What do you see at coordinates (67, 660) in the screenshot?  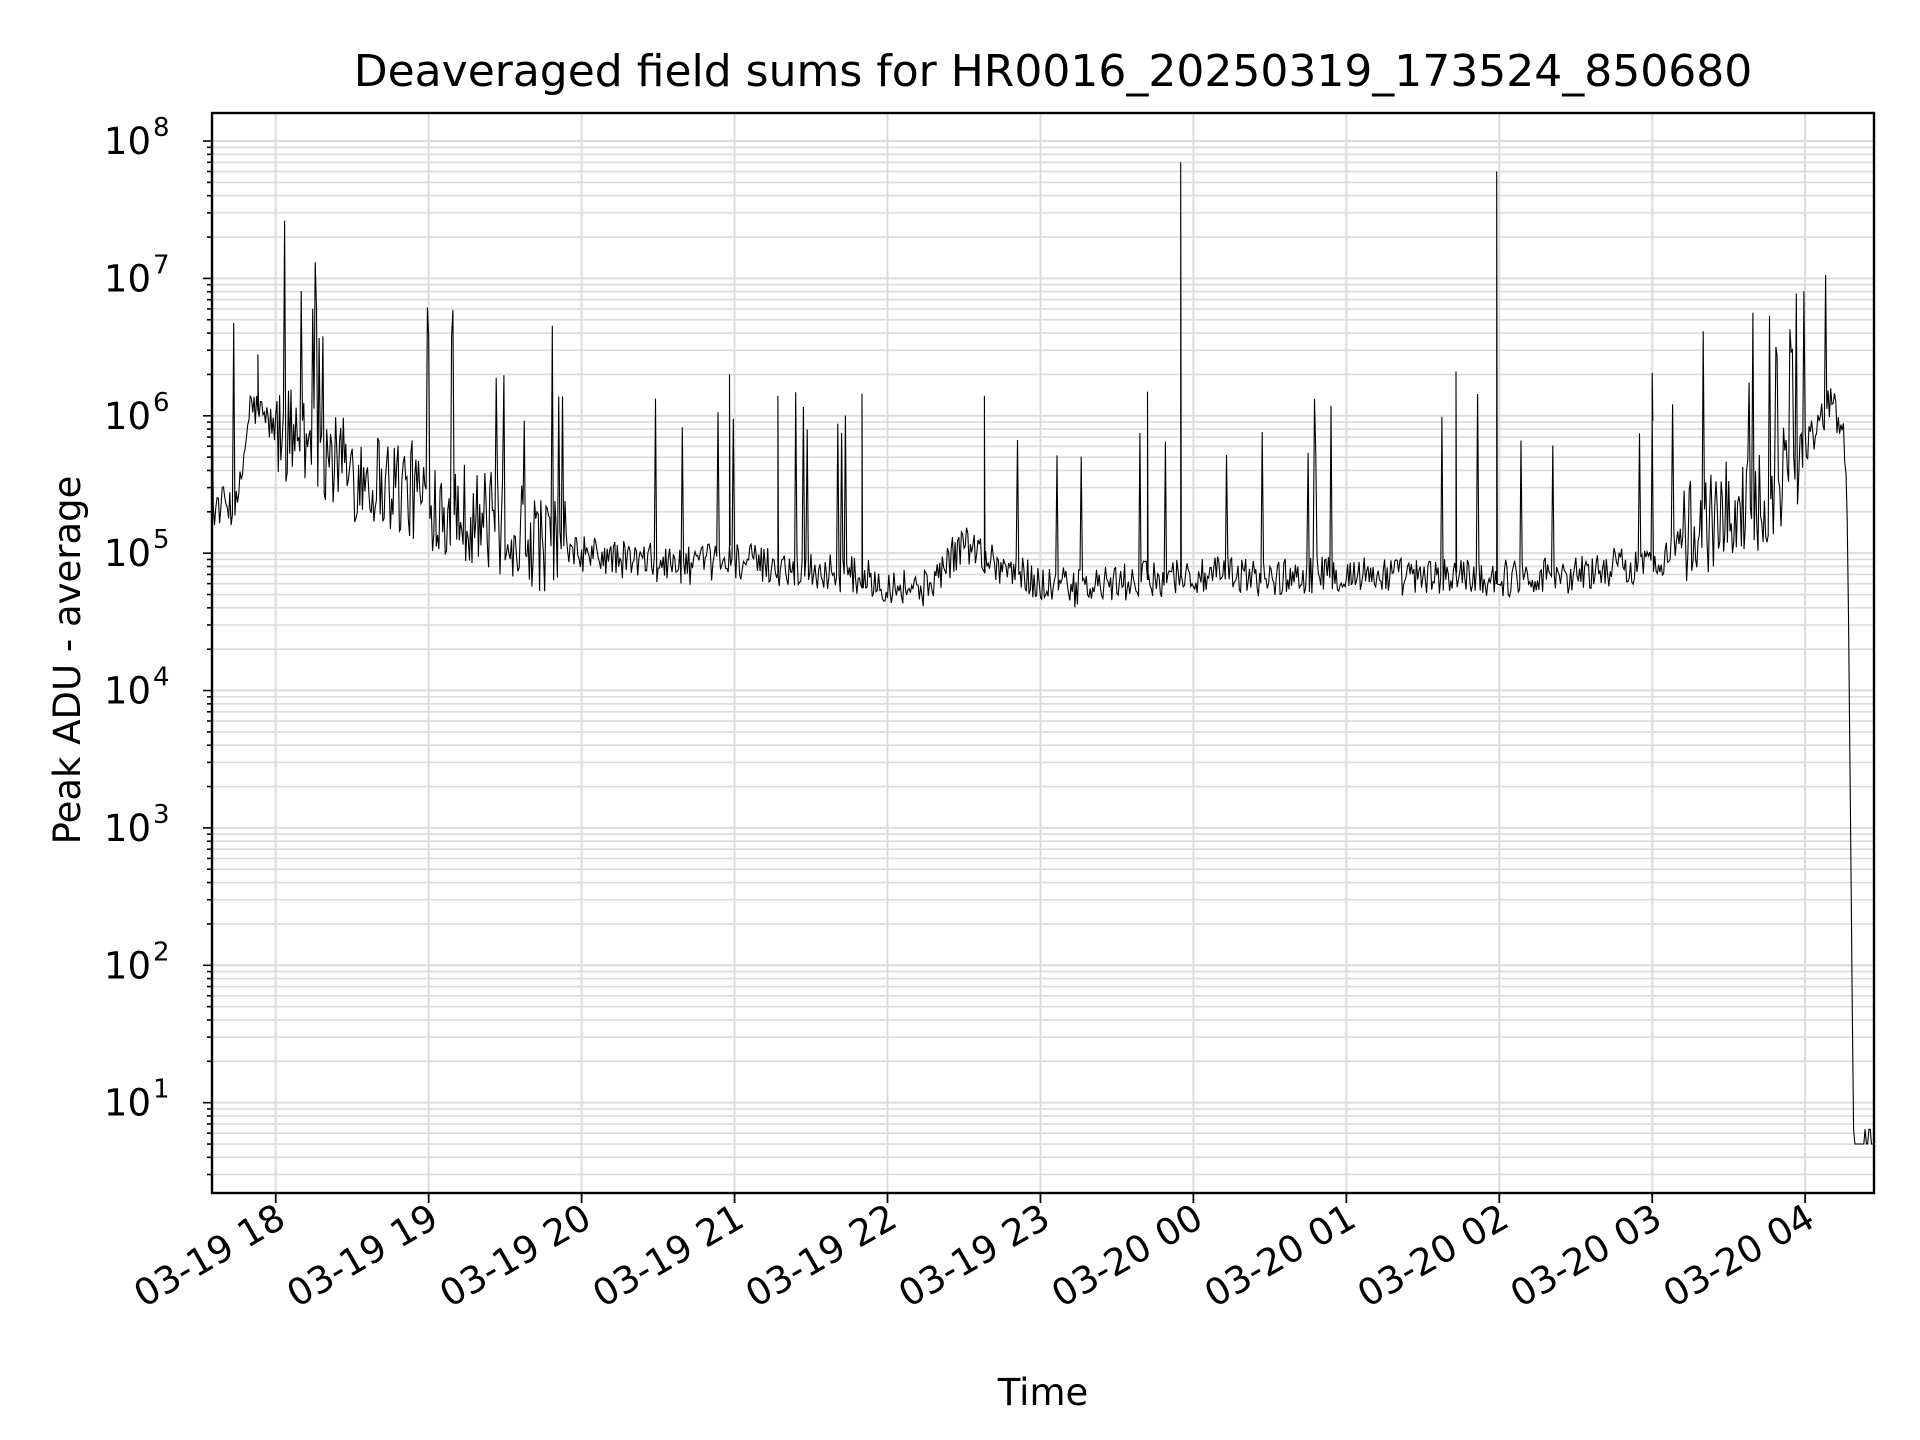 I see `y-axis-label: Peak ADU - average` at bounding box center [67, 660].